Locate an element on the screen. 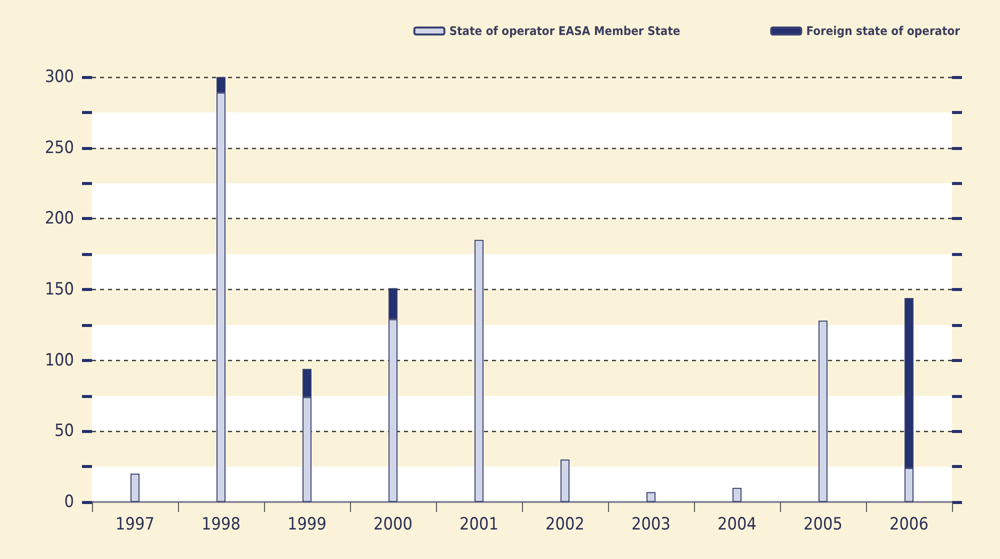 Image resolution: width=1000 pixels, height=559 pixels. x-tick-label: 2002 is located at coordinates (565, 524).